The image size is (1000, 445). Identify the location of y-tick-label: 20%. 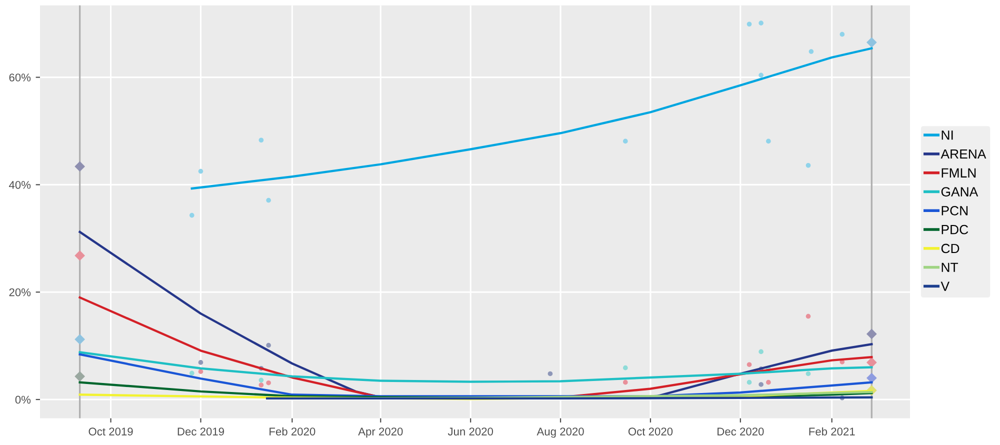
(20, 292).